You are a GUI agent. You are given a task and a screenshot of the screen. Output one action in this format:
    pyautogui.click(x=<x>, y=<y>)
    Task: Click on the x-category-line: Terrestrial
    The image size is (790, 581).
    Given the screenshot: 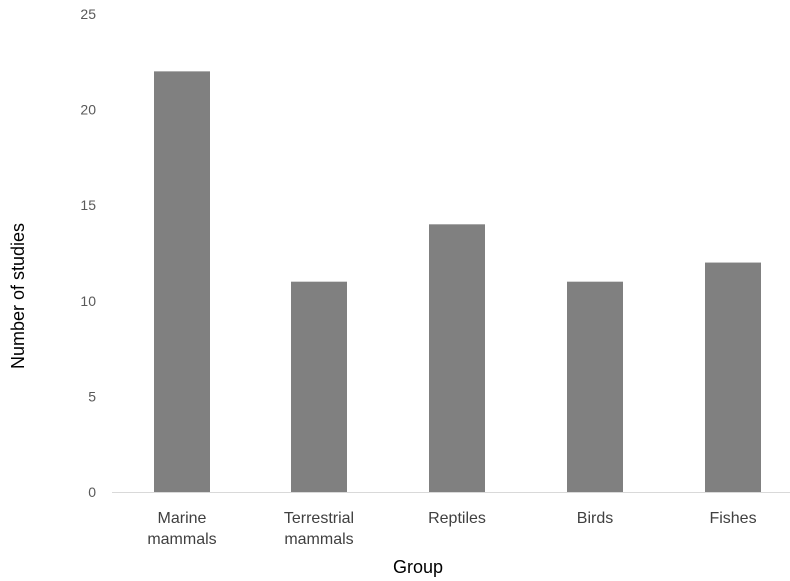 What is the action you would take?
    pyautogui.click(x=319, y=518)
    